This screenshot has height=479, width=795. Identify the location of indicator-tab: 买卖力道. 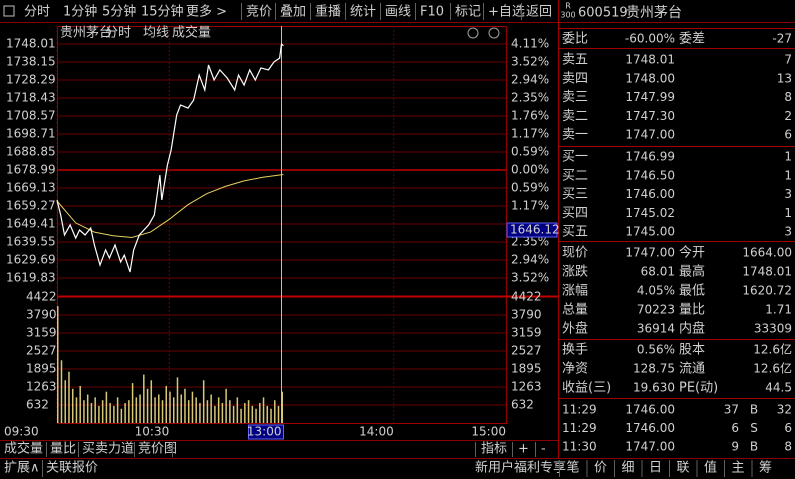
(108, 449).